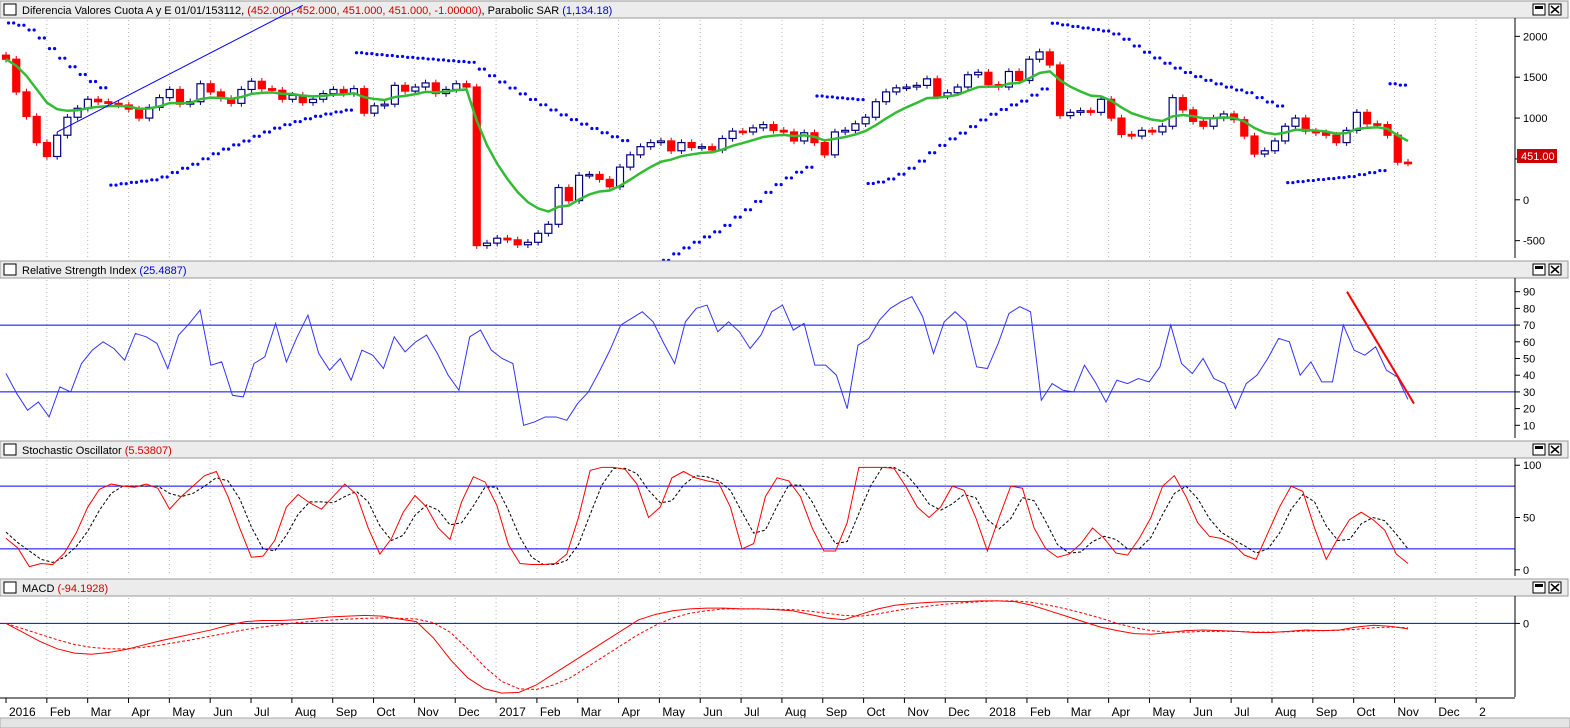 The width and height of the screenshot is (1570, 728). Describe the element at coordinates (1555, 587) in the screenshot. I see `macd-close-icon-glyph` at that location.